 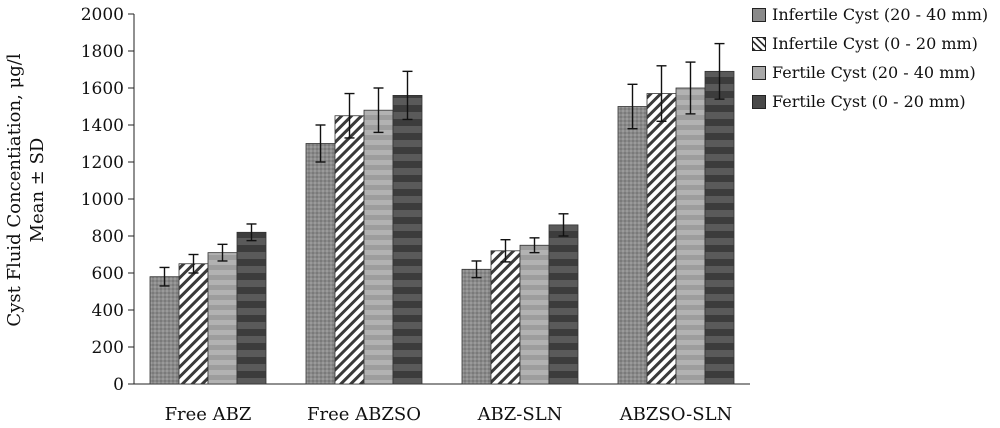 I want to click on legend-label: Infertile Cyst (0 - 20 mm), so click(x=875, y=43).